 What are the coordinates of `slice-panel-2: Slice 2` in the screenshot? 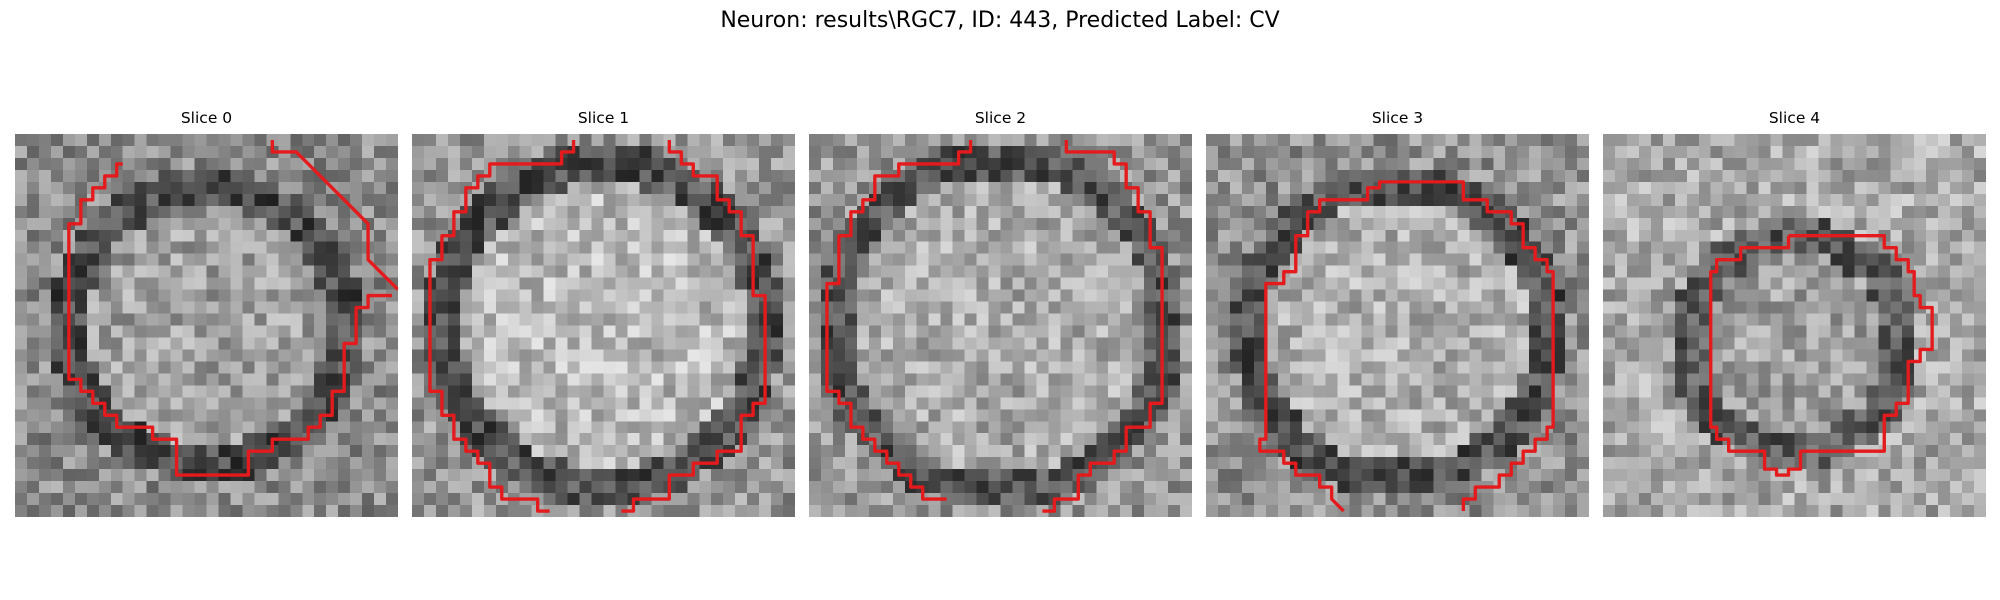 It's located at (1000, 312).